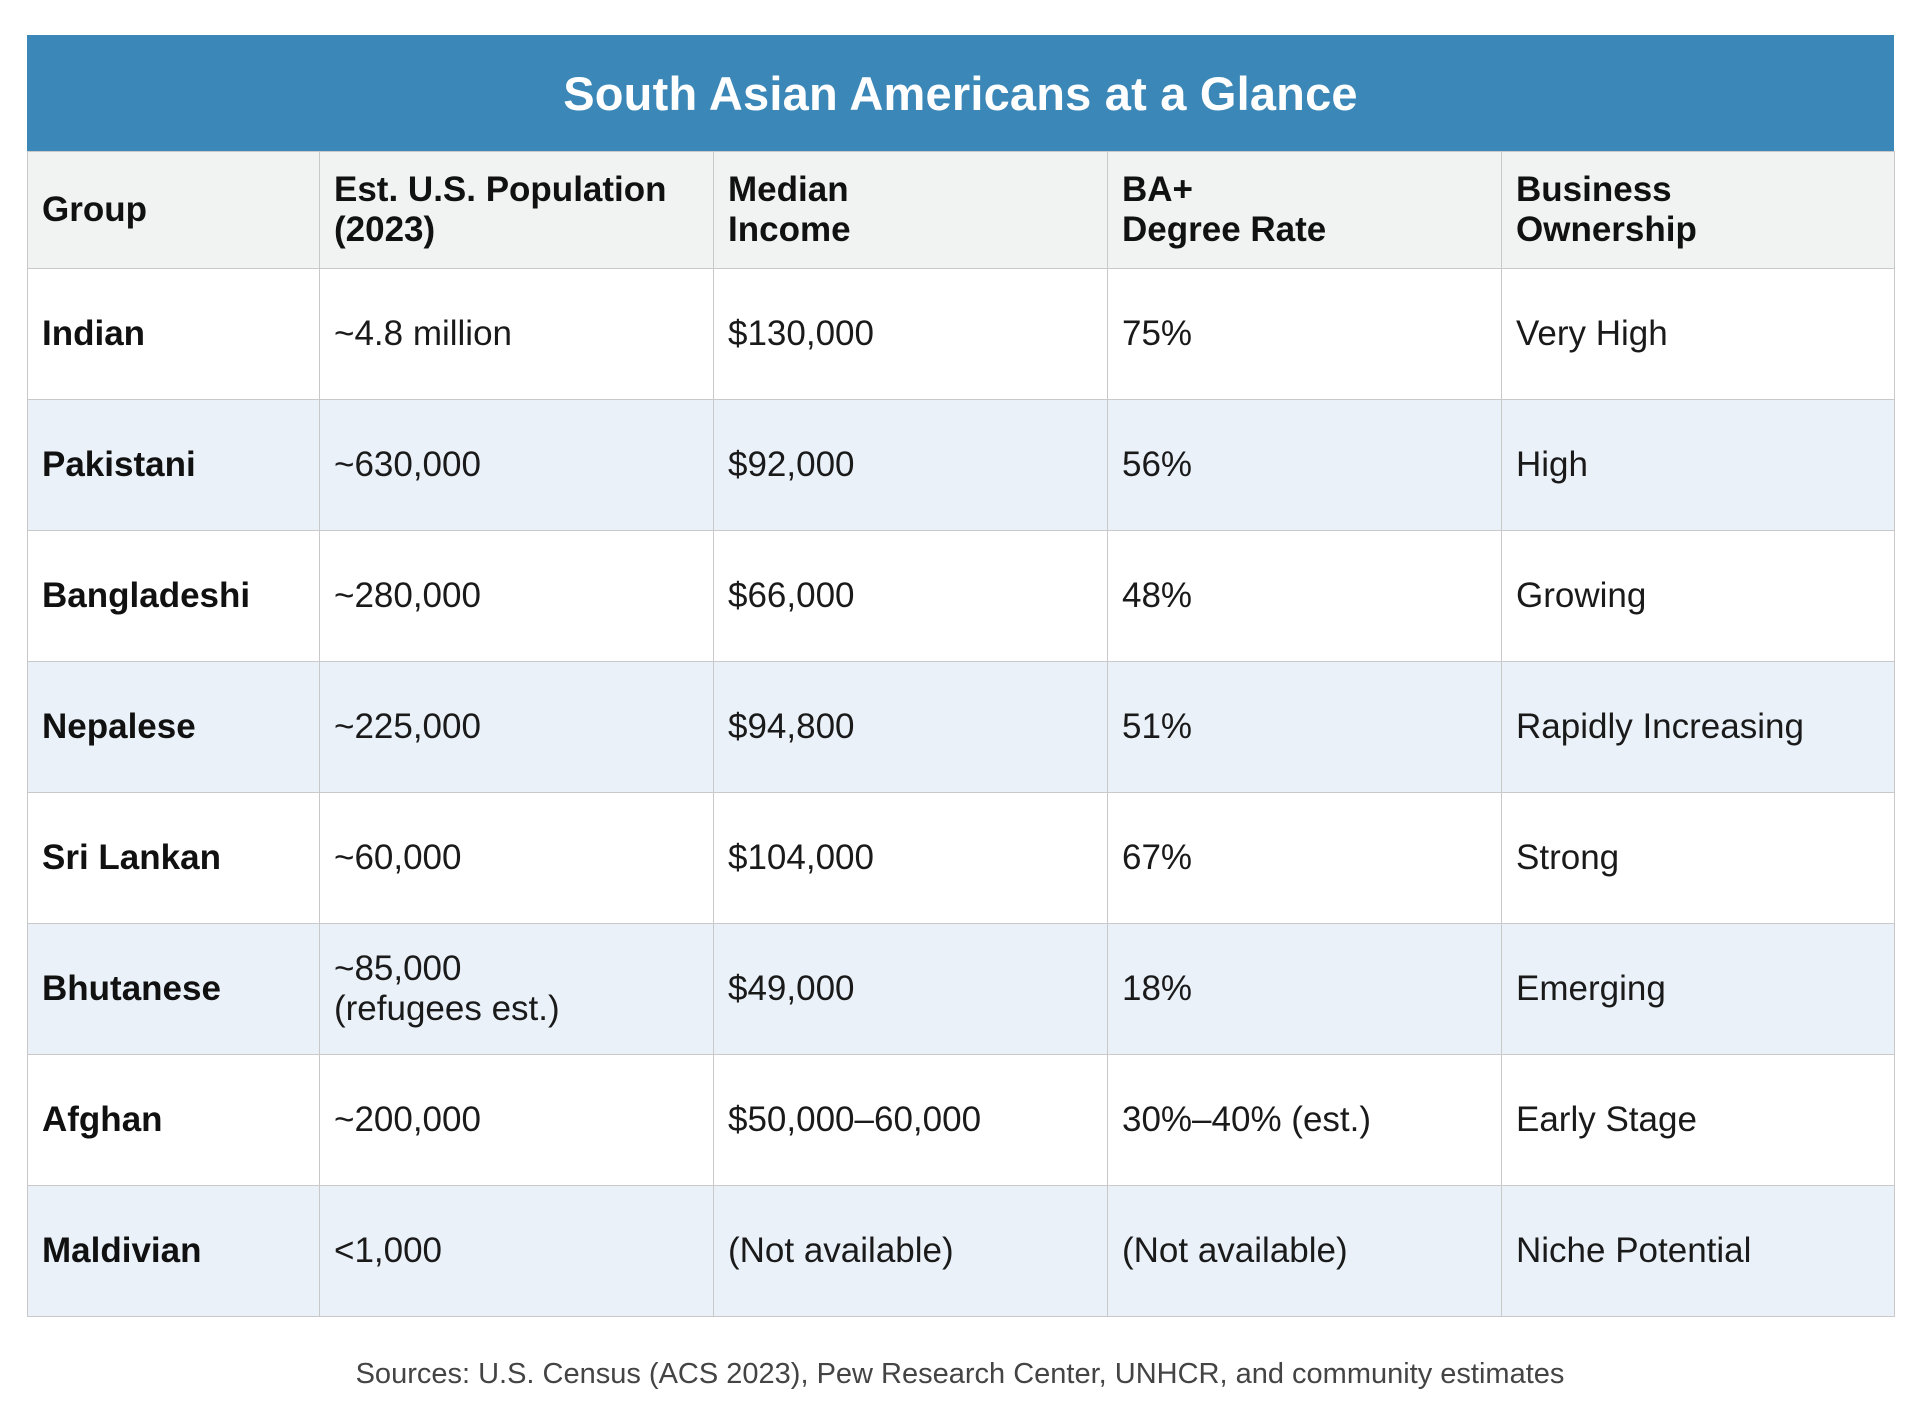 The height and width of the screenshot is (1426, 1920). What do you see at coordinates (910, 465) in the screenshot?
I see `cell-income: $92,000` at bounding box center [910, 465].